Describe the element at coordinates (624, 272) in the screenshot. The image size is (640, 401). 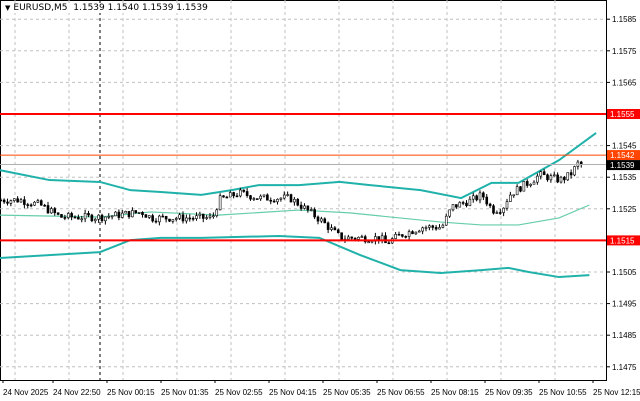
I see `y-tick-label: 1.1505` at that location.